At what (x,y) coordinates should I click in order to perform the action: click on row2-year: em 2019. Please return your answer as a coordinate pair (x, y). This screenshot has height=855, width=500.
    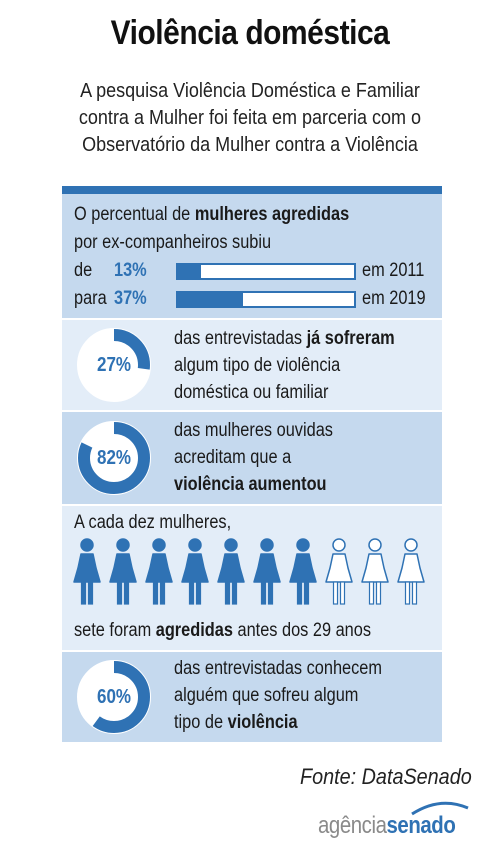
    Looking at the image, I should click on (394, 298).